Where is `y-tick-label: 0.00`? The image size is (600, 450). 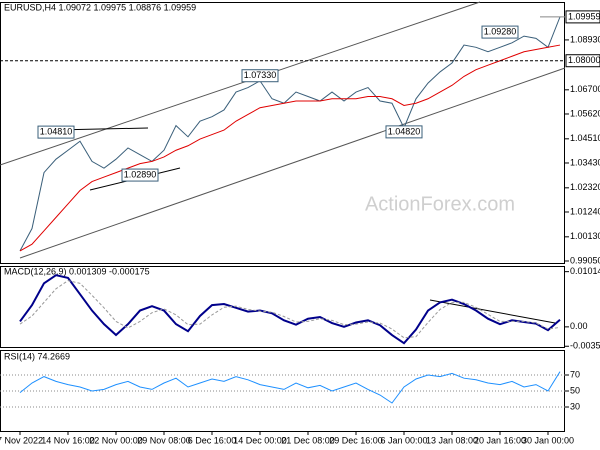 y-tick-label: 0.00 is located at coordinates (579, 326).